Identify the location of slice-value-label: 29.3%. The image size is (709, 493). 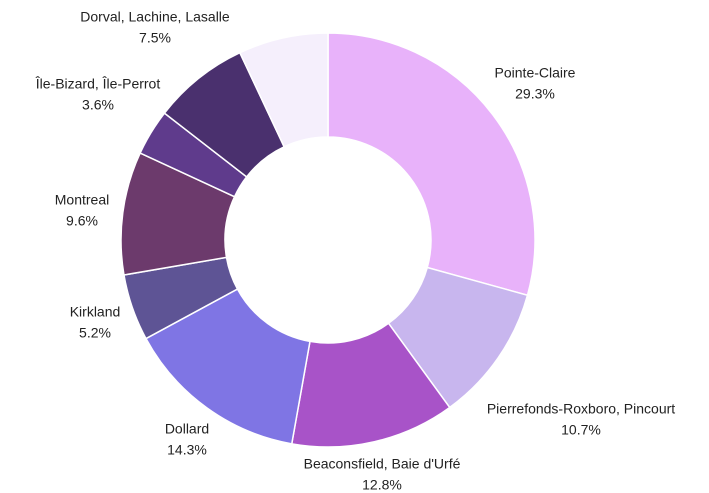
(535, 94).